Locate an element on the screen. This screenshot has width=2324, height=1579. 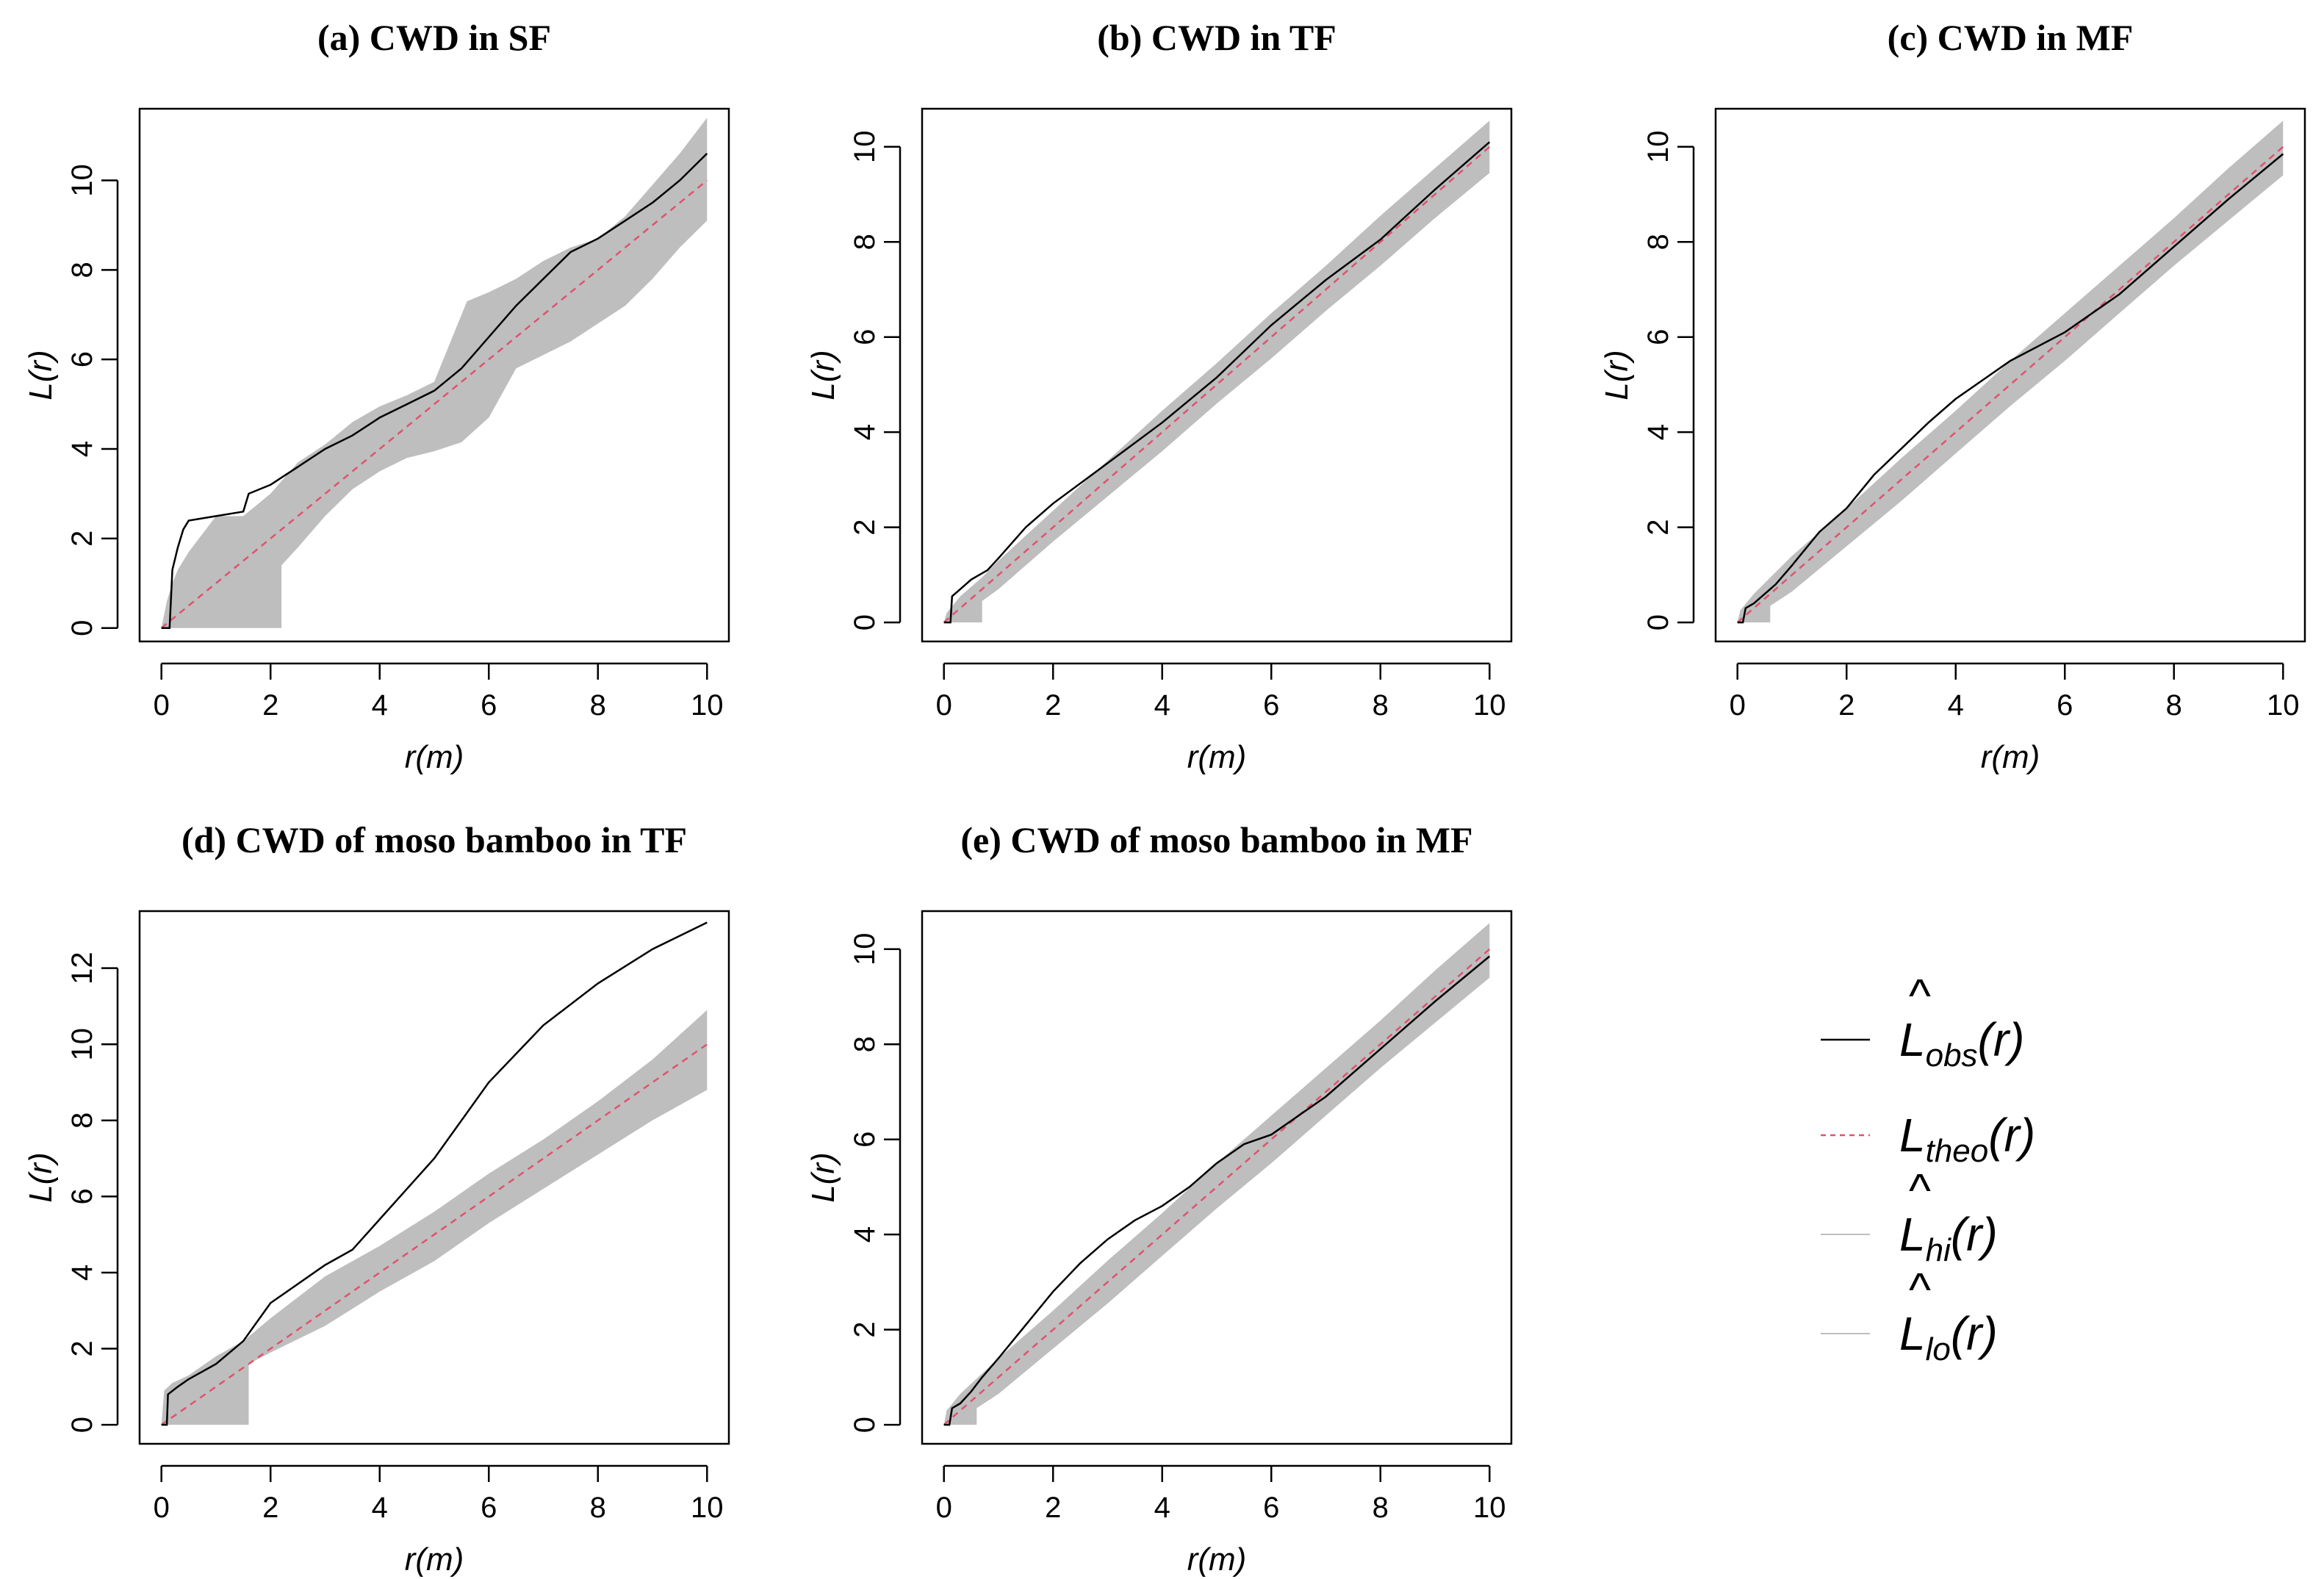
legend-subscript: obs is located at coordinates (1952, 1055).